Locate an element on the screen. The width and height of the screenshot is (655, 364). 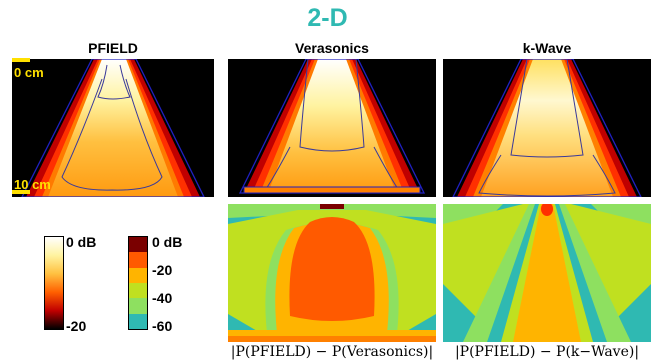
field-colorbar is located at coordinates (54, 283).